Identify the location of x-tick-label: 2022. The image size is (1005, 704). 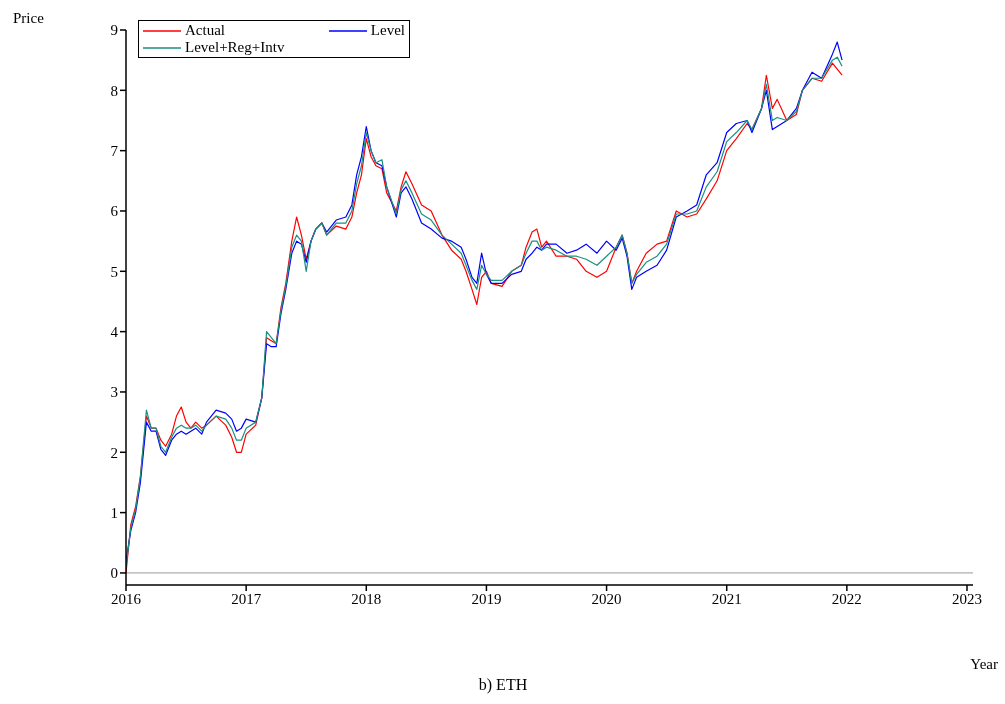
(846, 598).